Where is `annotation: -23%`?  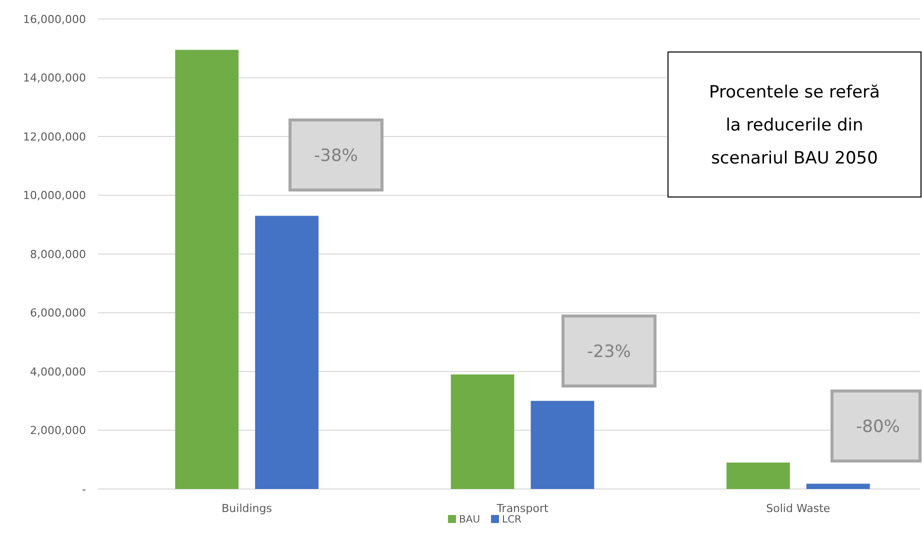
annotation: -23% is located at coordinates (609, 352).